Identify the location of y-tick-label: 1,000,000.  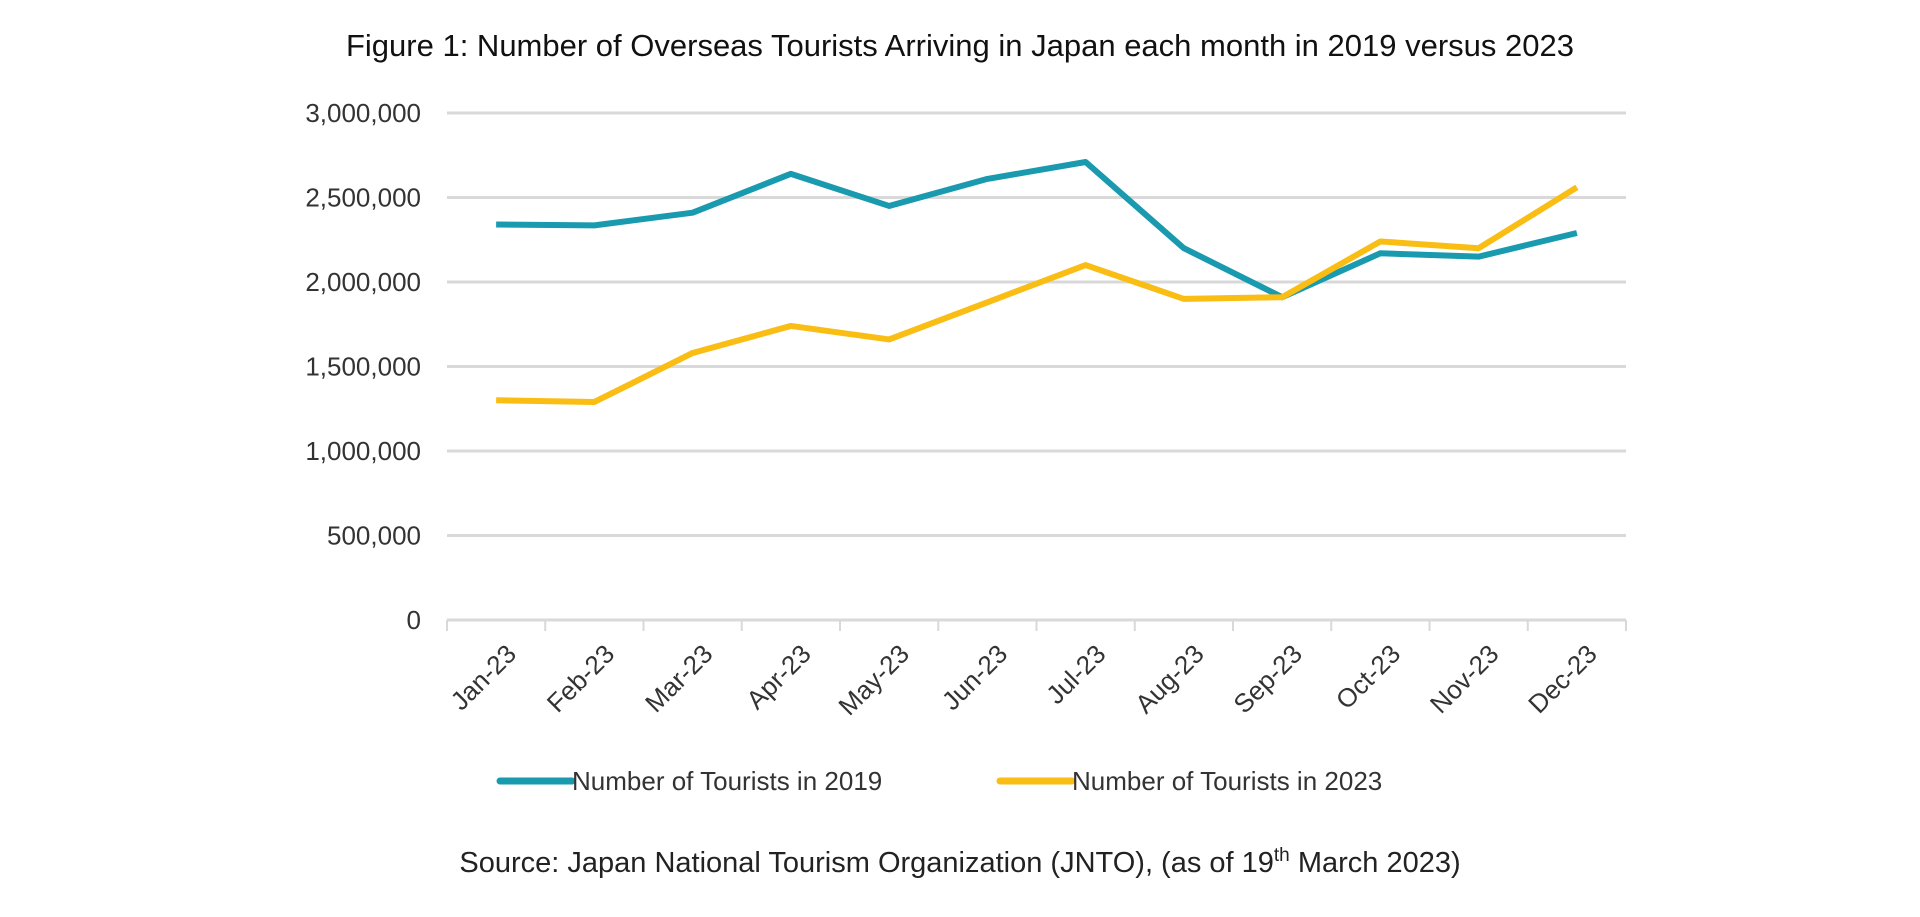
(363, 451).